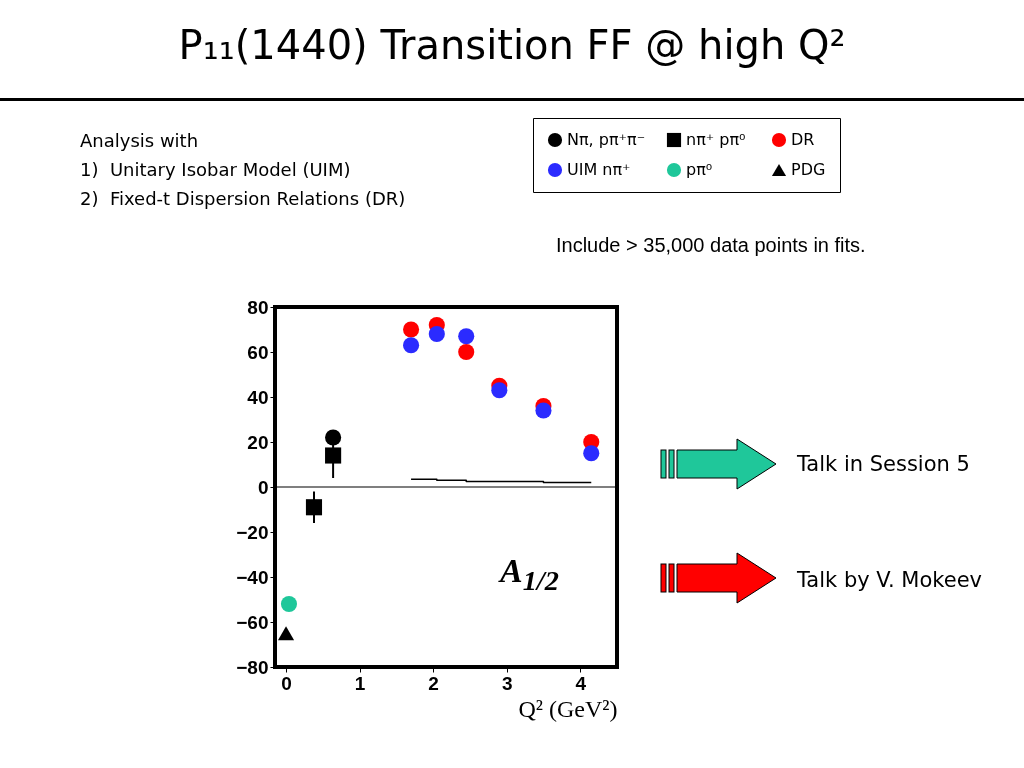 The image size is (1024, 768). Describe the element at coordinates (252, 532) in the screenshot. I see `y-tick-label: −20` at that location.